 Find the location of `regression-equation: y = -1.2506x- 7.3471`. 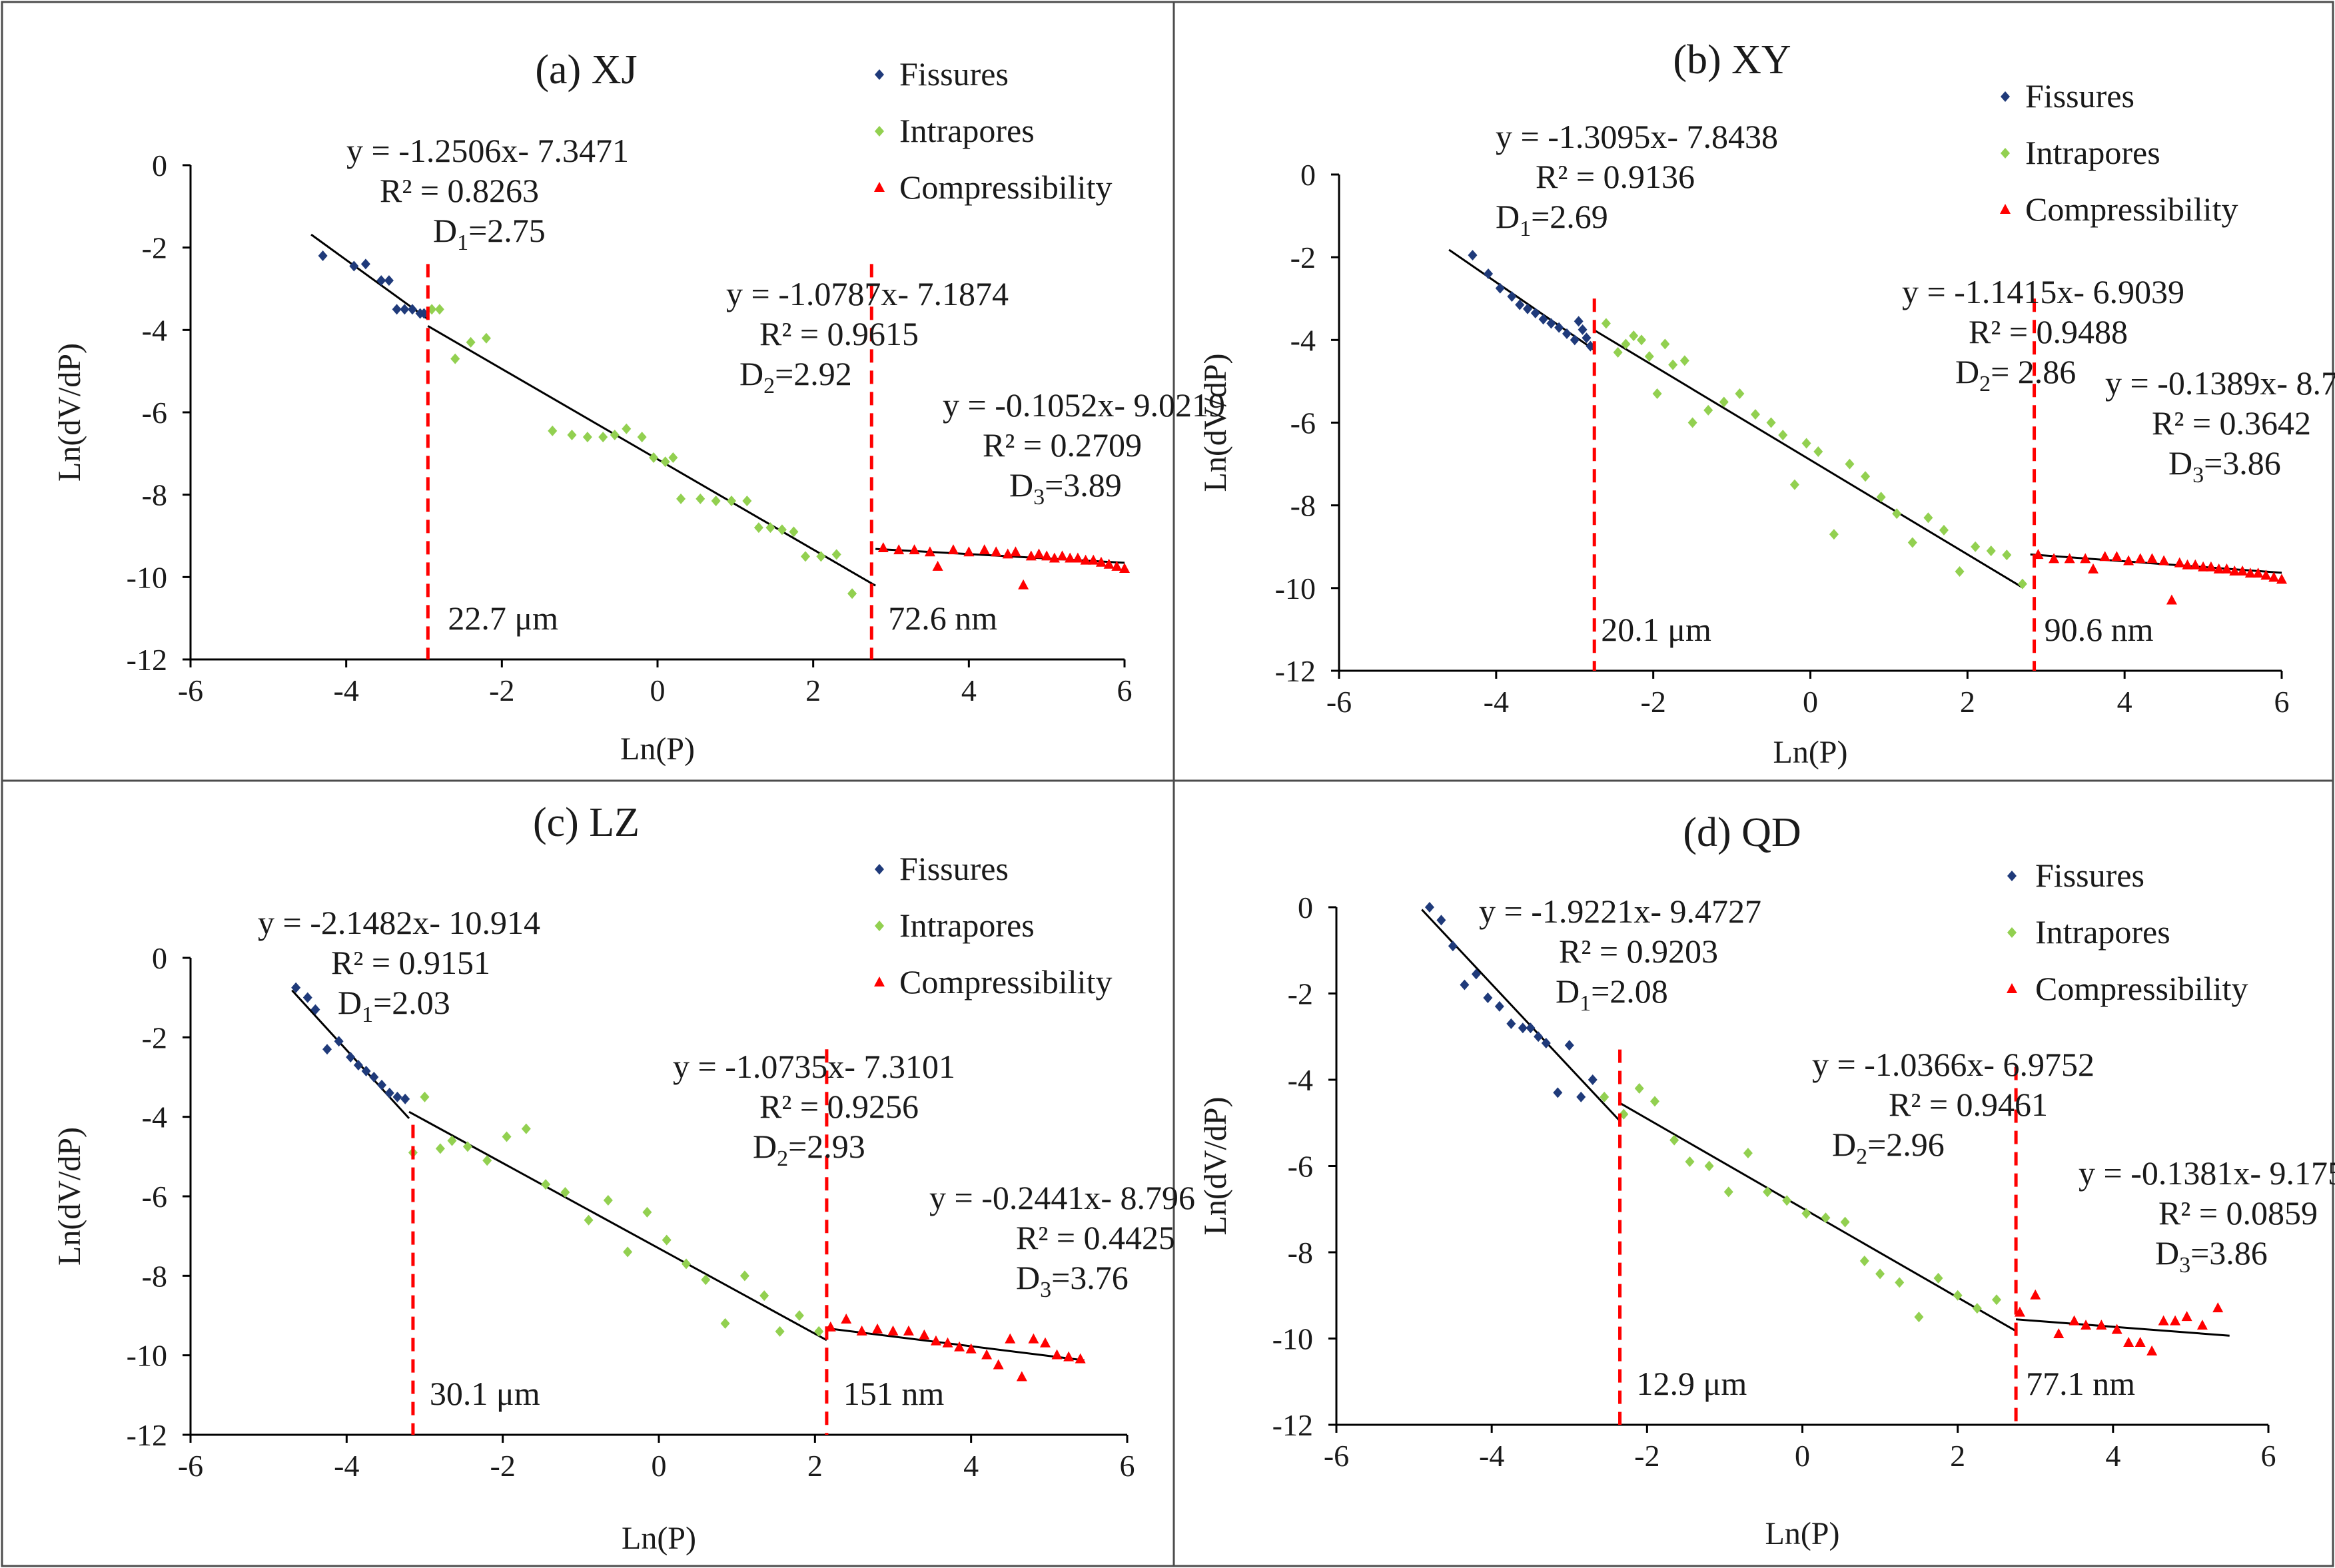

regression-equation: y = -1.2506x- 7.3471 is located at coordinates (487, 150).